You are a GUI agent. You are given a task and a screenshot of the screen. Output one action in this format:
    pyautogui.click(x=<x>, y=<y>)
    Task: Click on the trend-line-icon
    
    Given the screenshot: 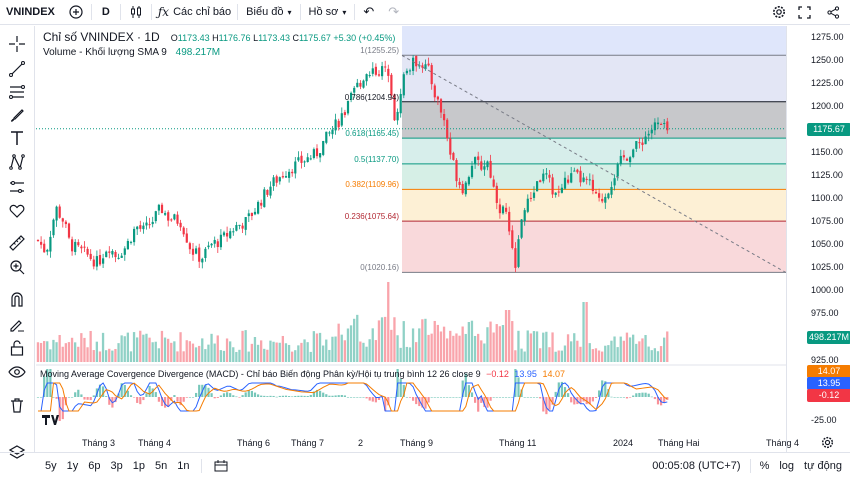 What is the action you would take?
    pyautogui.click(x=17, y=69)
    